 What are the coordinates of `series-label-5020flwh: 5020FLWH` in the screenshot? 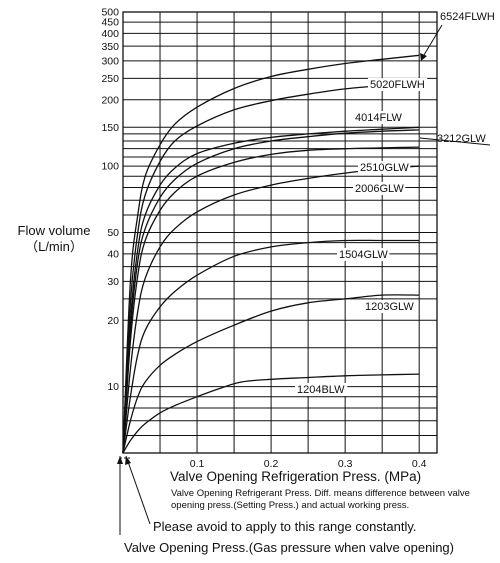 It's located at (397, 85).